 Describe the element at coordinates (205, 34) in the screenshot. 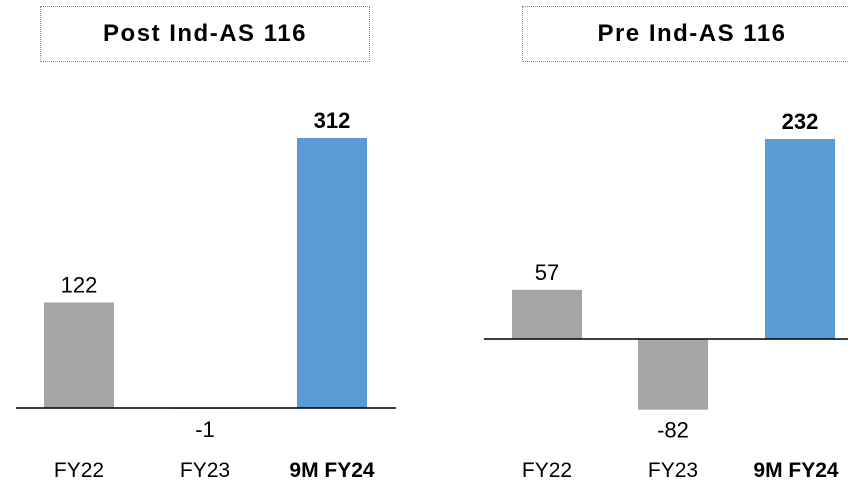

I see `chart-title-post-ind-as: Post Ind-AS 116` at that location.